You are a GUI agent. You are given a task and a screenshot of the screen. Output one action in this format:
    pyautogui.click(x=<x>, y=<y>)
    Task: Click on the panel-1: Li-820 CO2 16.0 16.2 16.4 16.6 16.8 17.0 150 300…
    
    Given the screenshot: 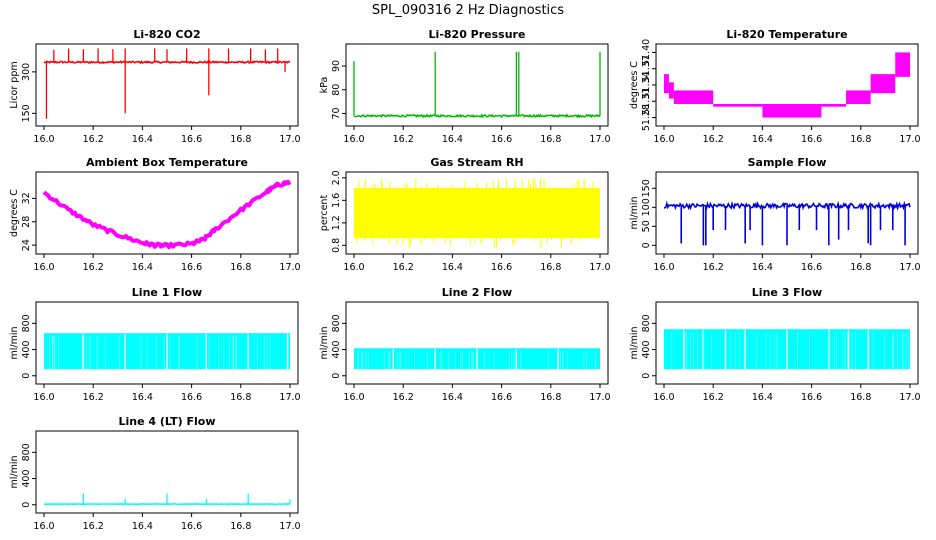 What is the action you would take?
    pyautogui.click(x=155, y=86)
    